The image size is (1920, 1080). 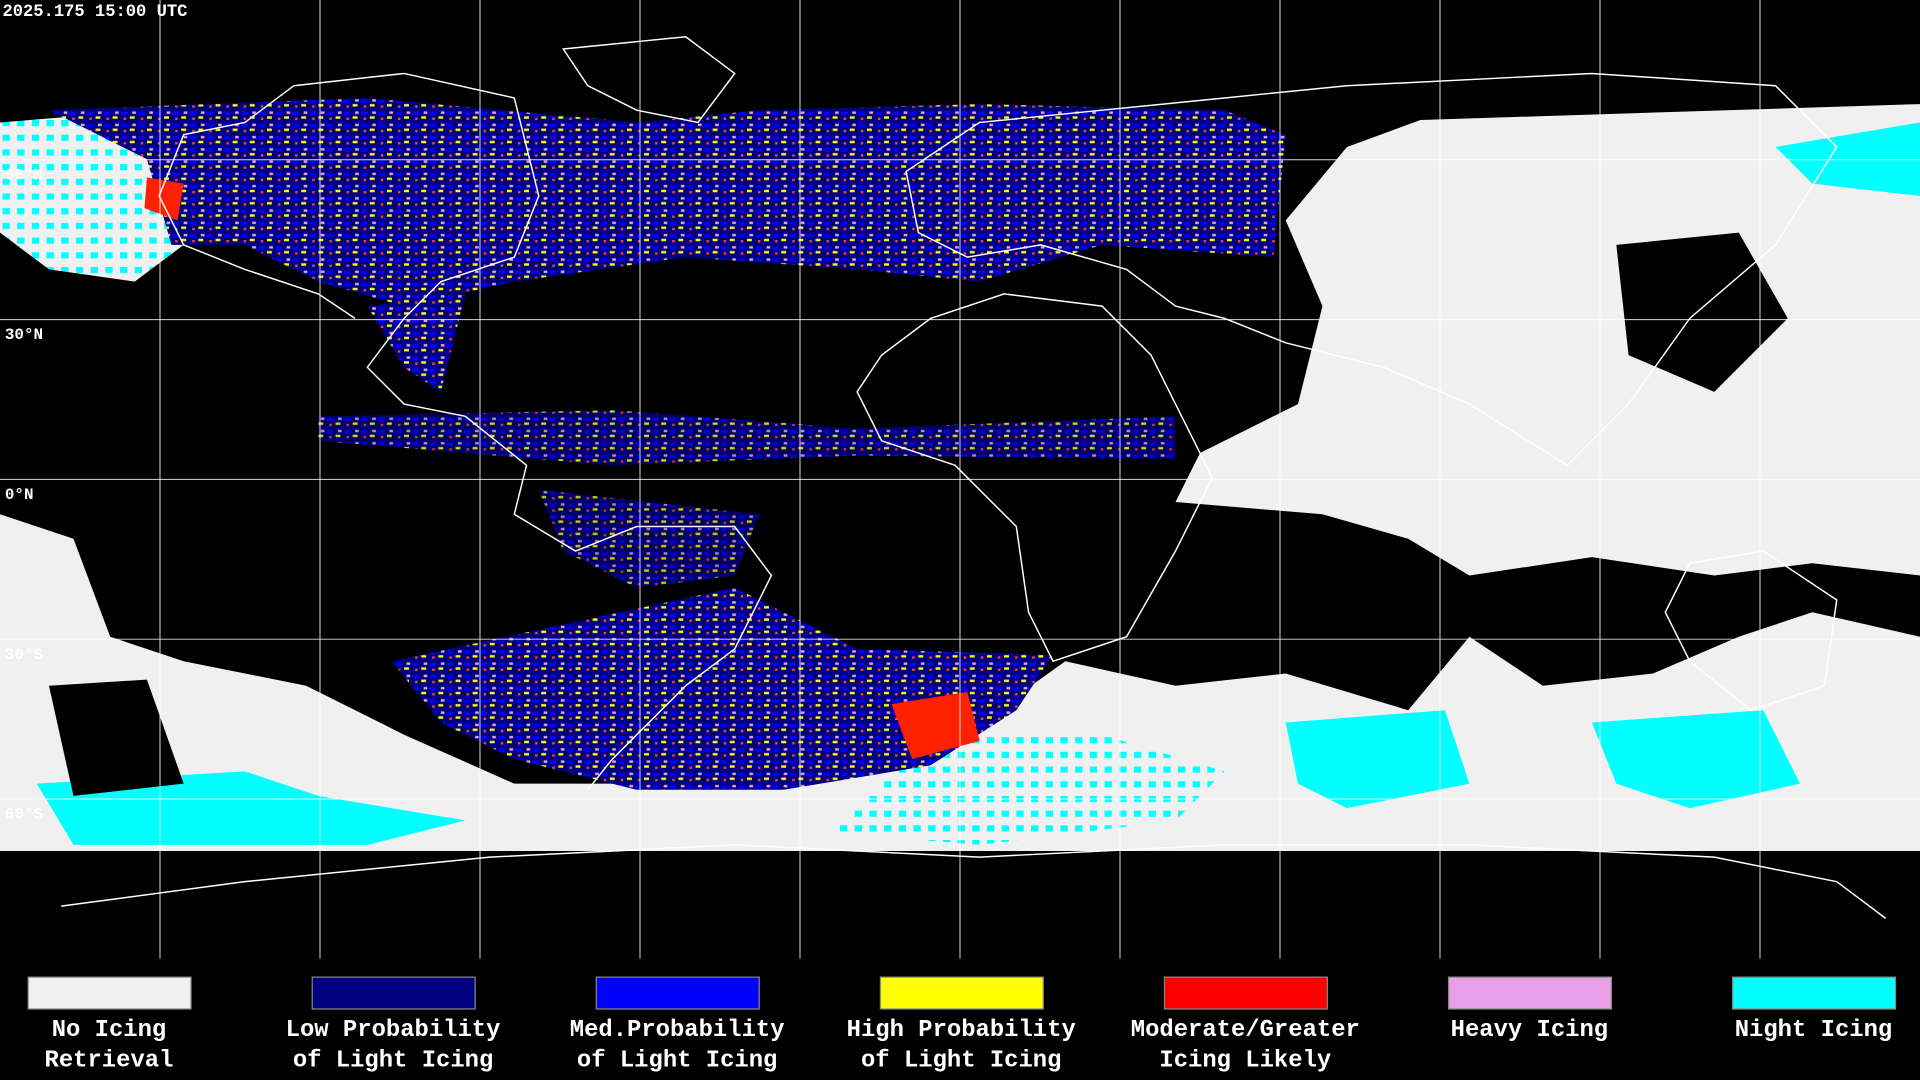 I want to click on legend-label: No Icing, so click(x=109, y=1030).